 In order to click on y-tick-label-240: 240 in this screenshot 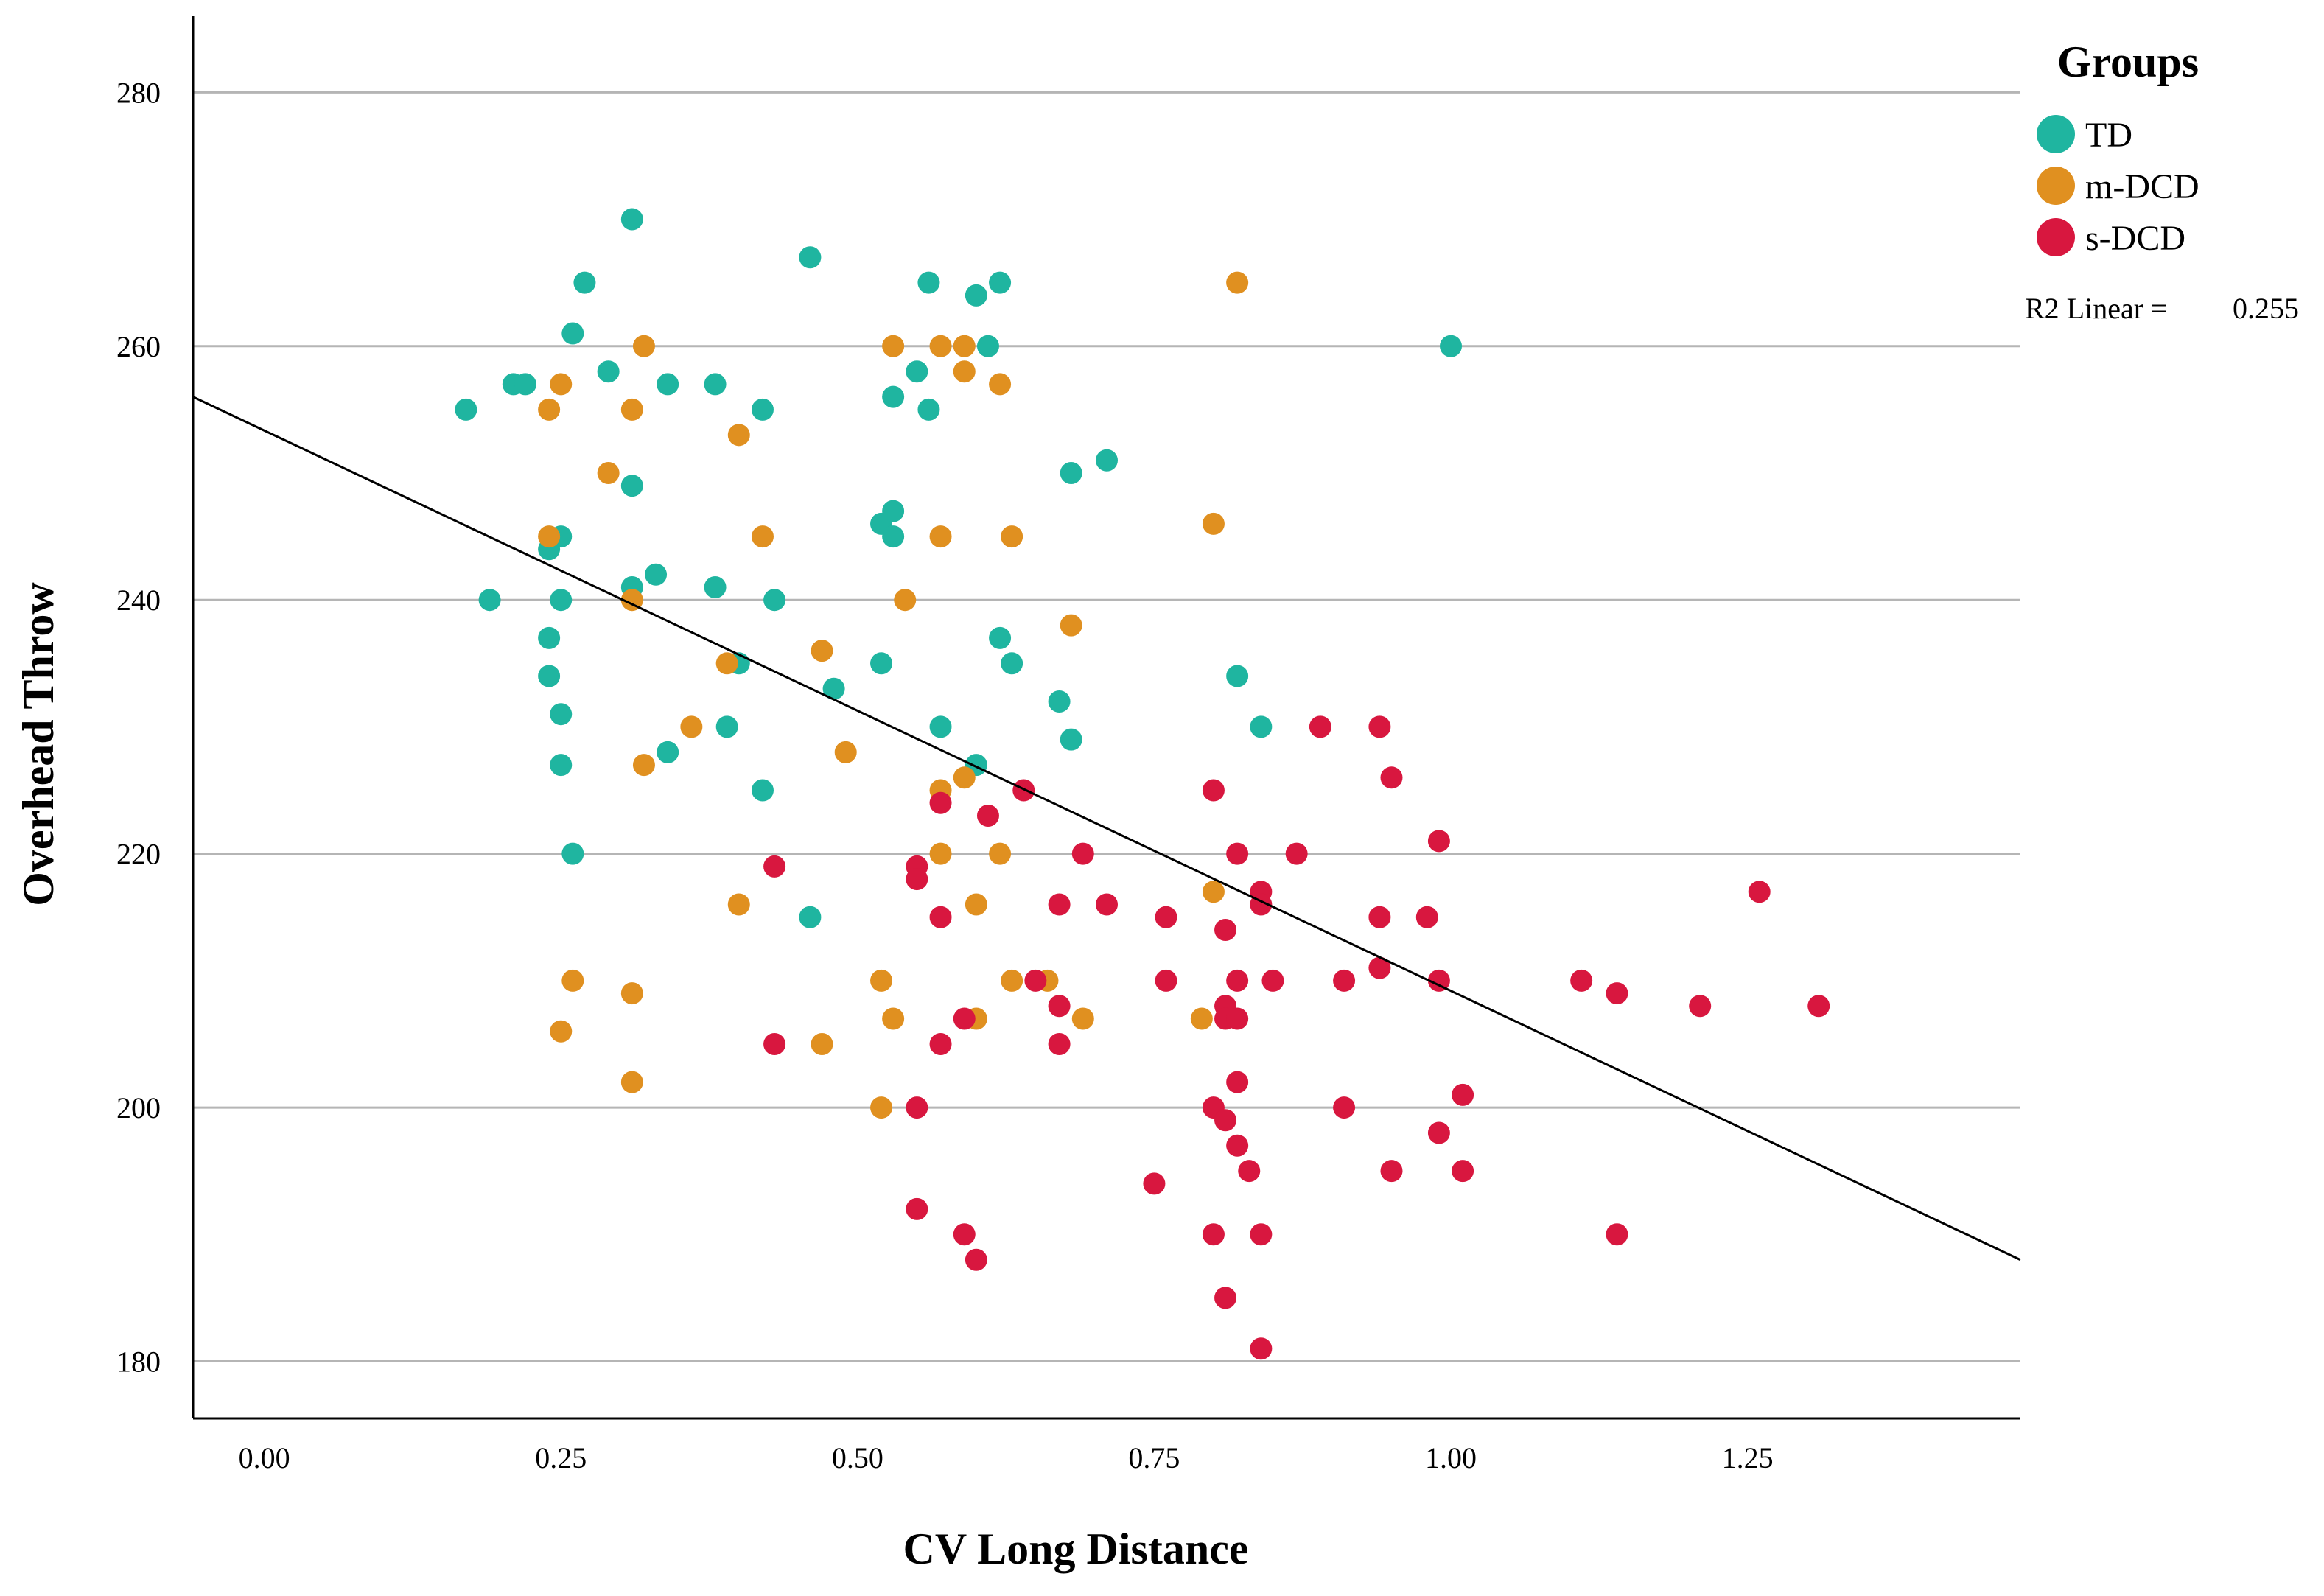, I will do `click(138, 600)`.